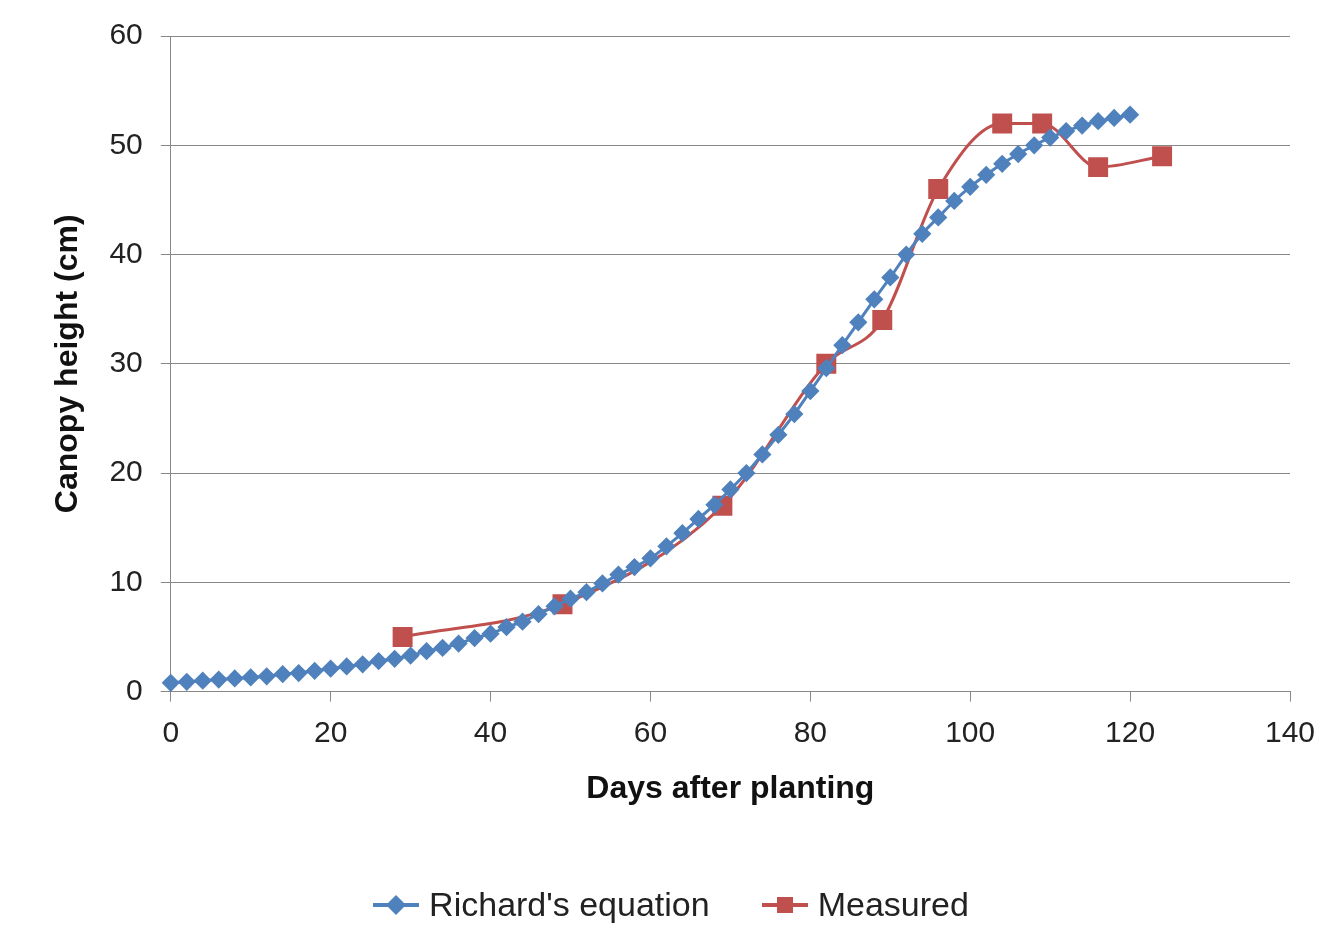 Image resolution: width=1340 pixels, height=932 pixels. I want to click on y-tick-label: 30, so click(126, 362).